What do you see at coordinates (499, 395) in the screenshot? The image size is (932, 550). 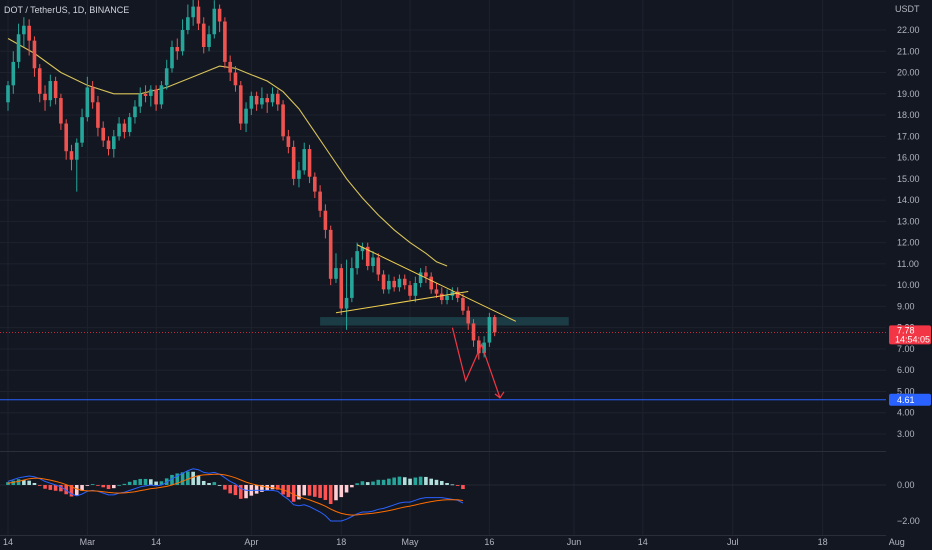 I see `projection-arrowhead` at bounding box center [499, 395].